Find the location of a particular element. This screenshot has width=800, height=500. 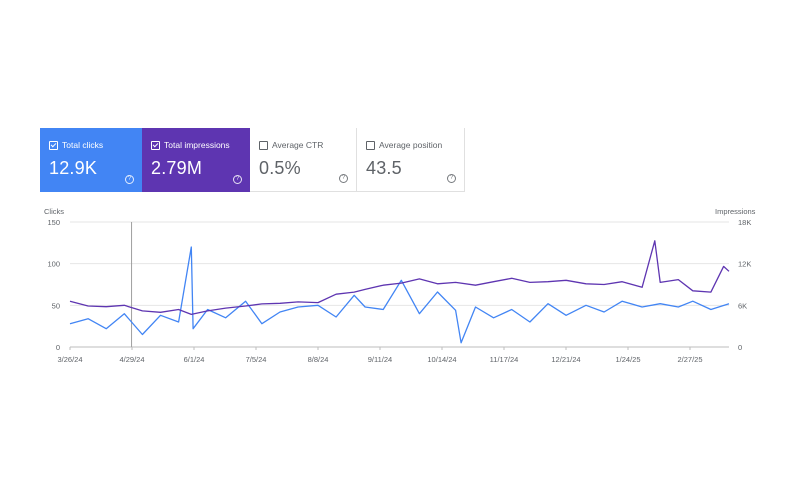

left-axis-title: Clicks is located at coordinates (54, 211).